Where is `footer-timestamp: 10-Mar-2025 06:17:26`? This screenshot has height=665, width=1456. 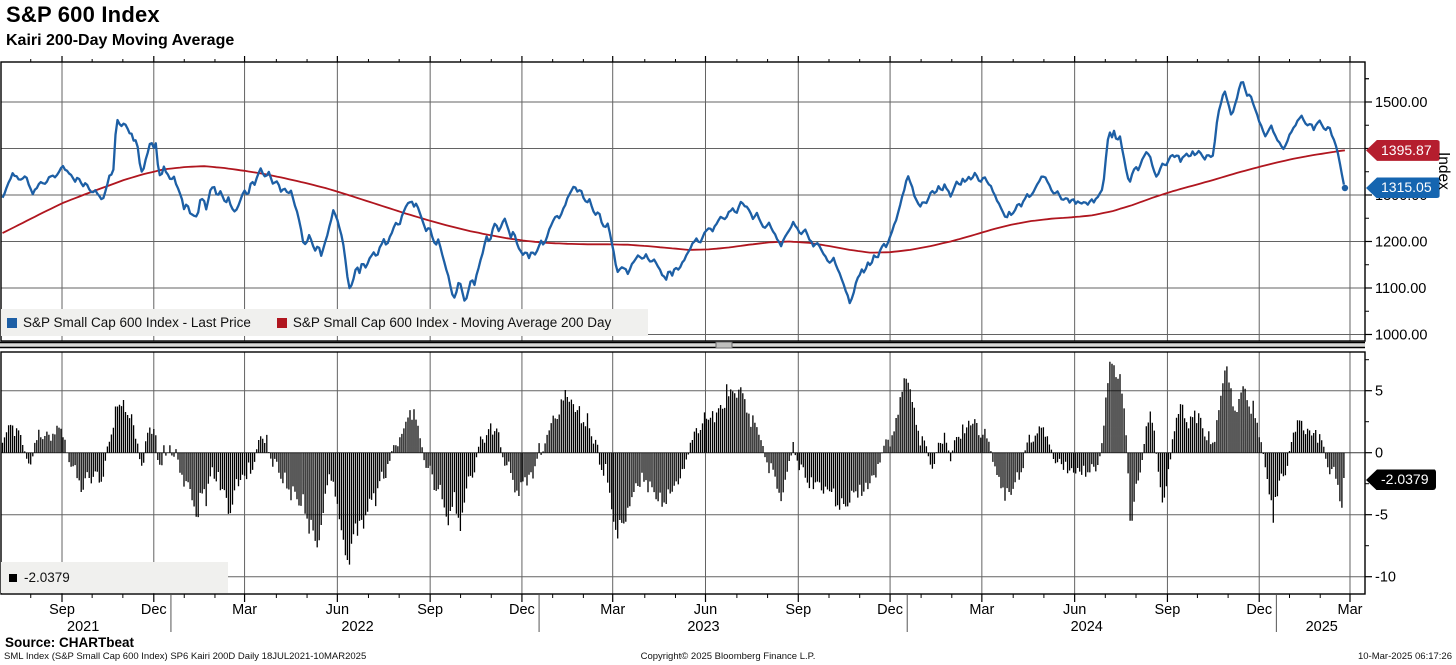 footer-timestamp: 10-Mar-2025 06:17:26 is located at coordinates (1404, 656).